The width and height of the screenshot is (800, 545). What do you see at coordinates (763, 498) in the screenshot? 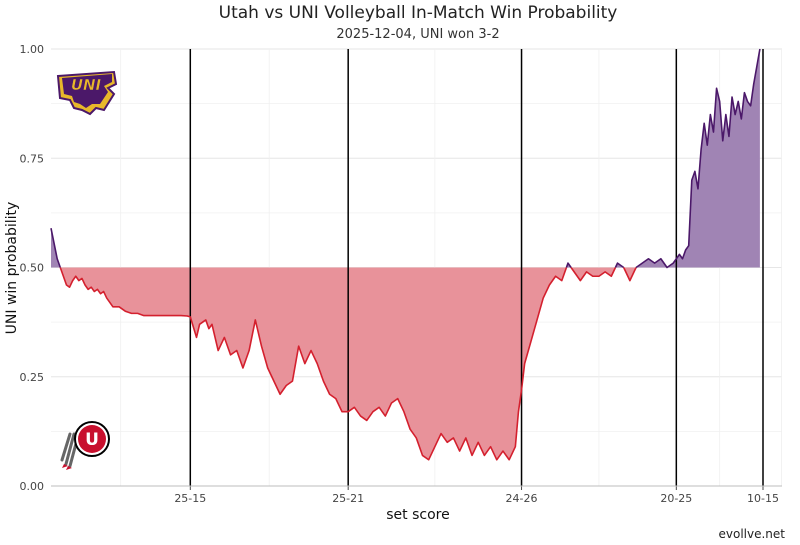
I see `x-tick-label-4: 10-15` at bounding box center [763, 498].